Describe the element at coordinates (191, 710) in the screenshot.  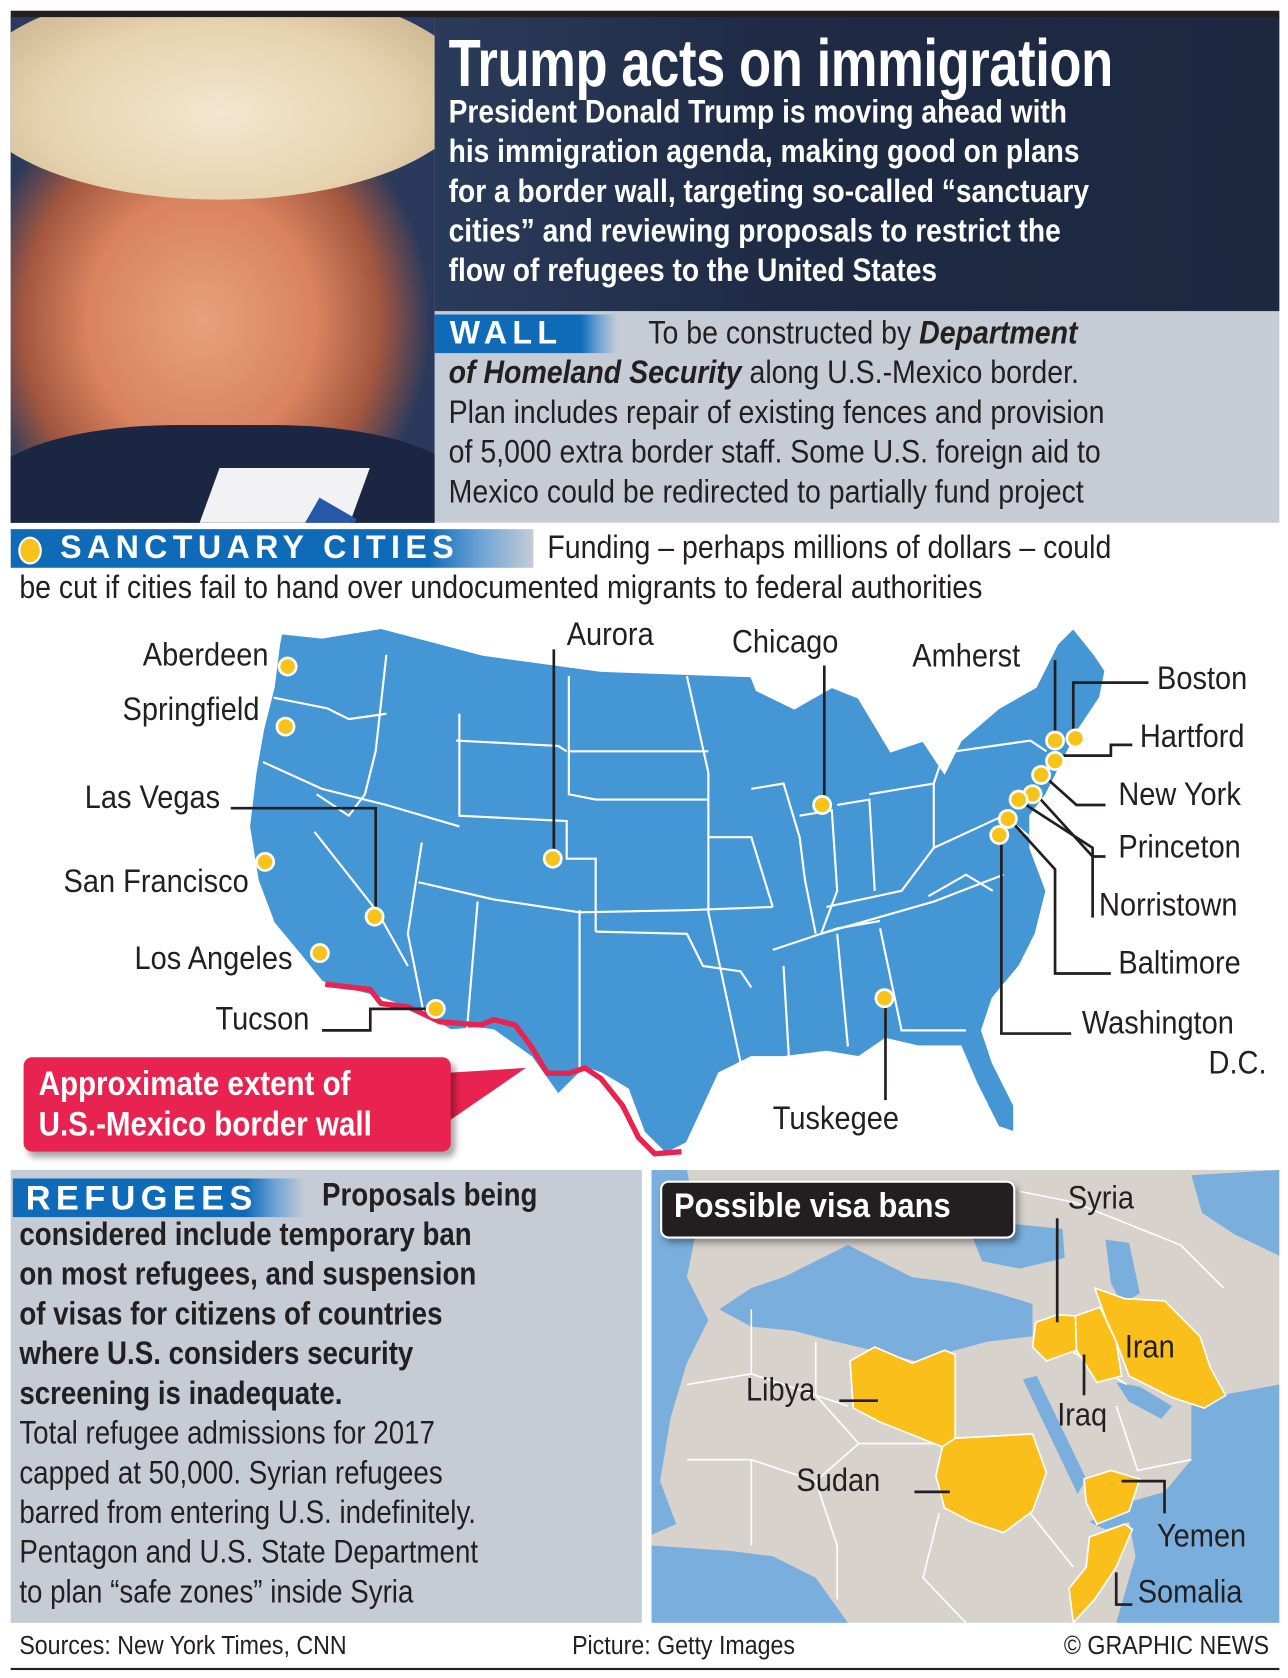
I see `city-label: Springfield` at that location.